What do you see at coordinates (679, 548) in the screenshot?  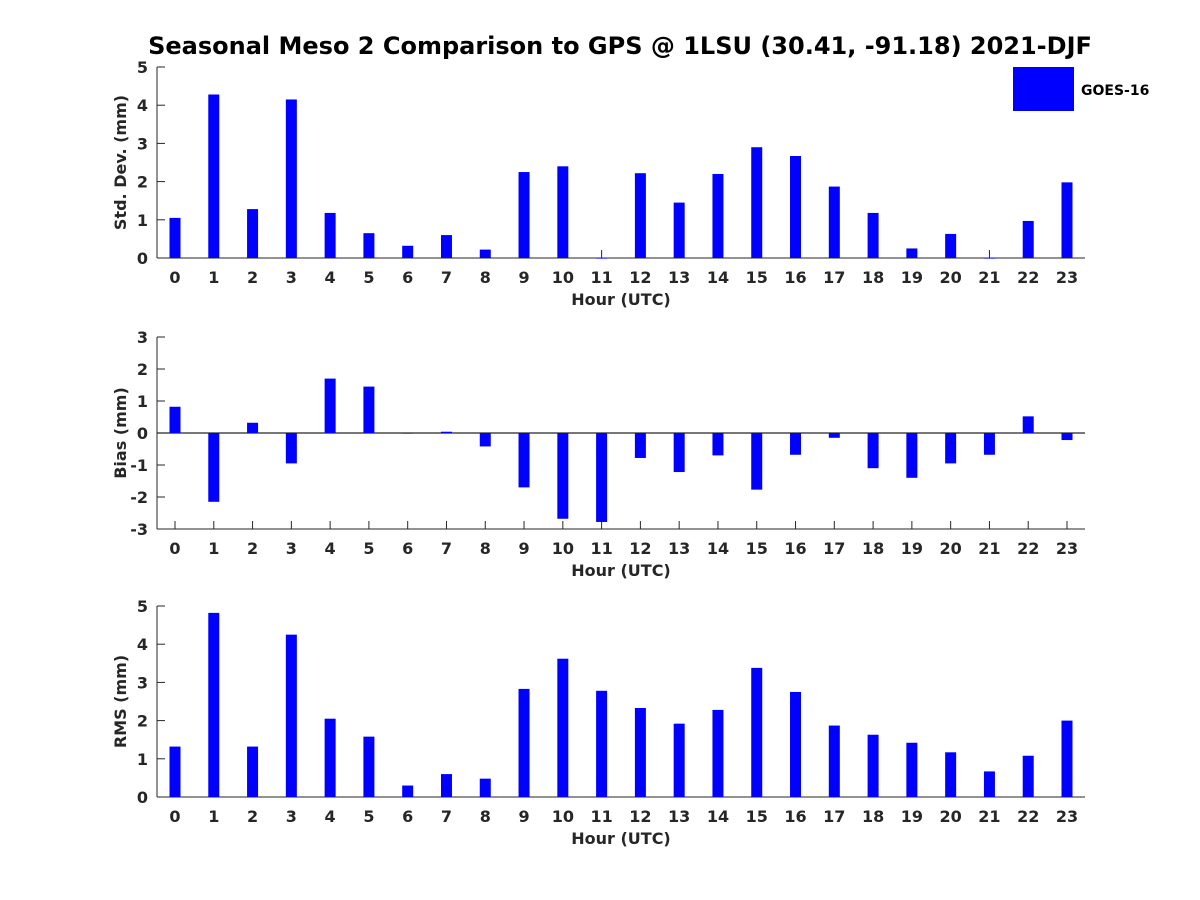 I see `x-tick-label: 13` at bounding box center [679, 548].